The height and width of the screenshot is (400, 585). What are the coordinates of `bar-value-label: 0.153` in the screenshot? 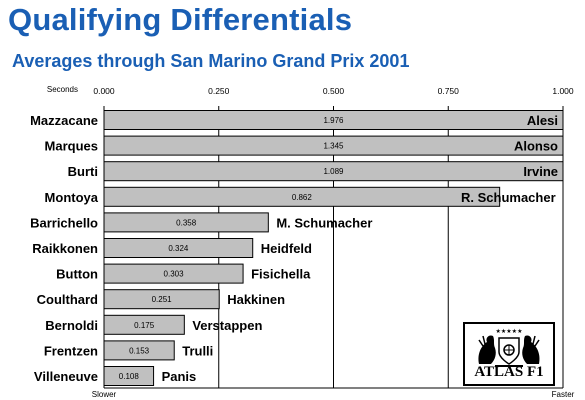 It's located at (139, 350).